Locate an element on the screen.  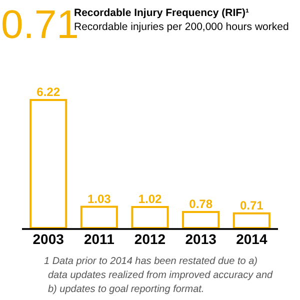
x-tick-label: 2013 is located at coordinates (201, 239).